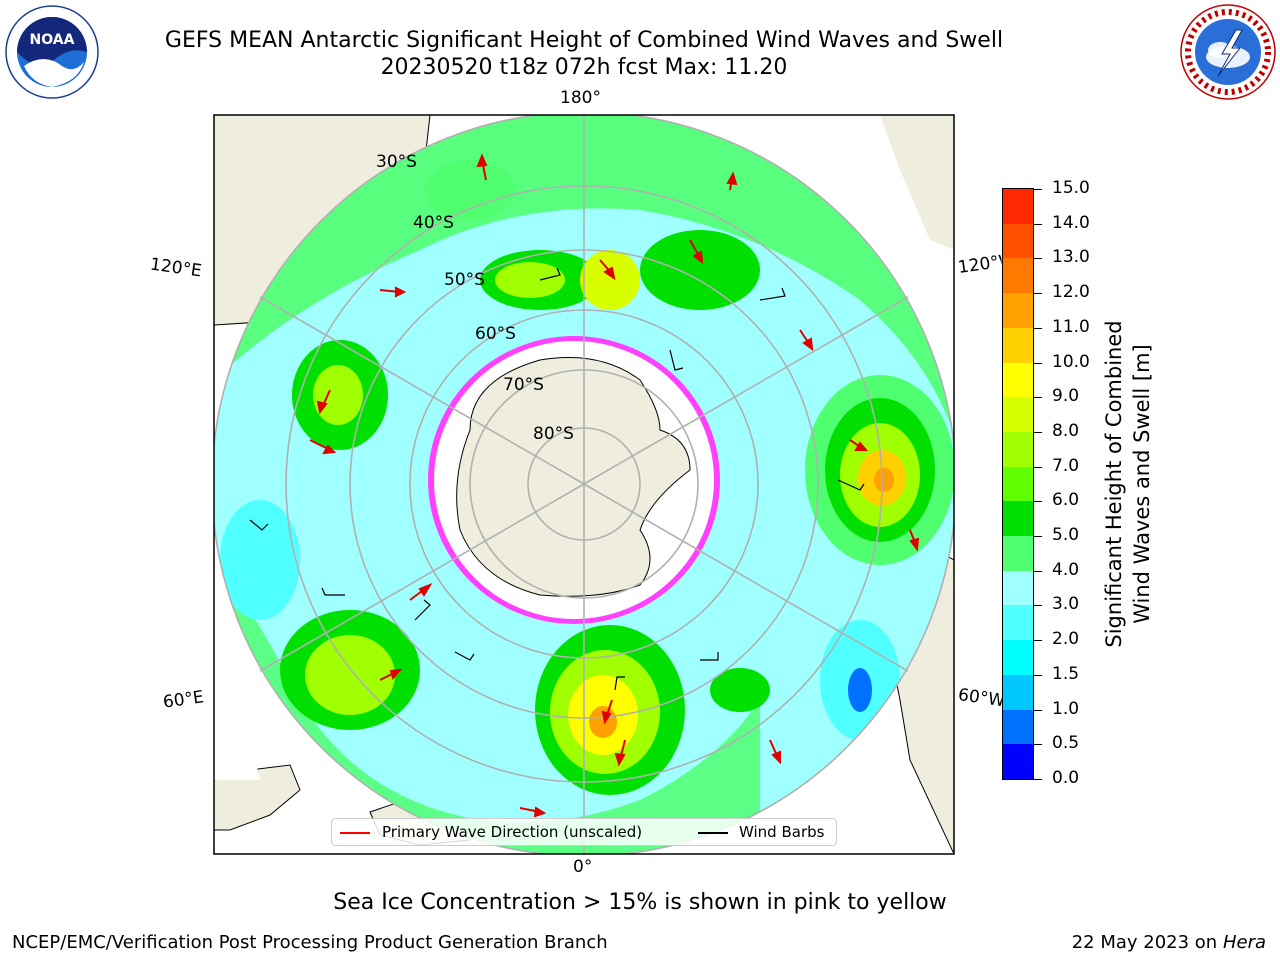 The height and width of the screenshot is (960, 1280). Describe the element at coordinates (523, 385) in the screenshot. I see `lat-label-70s: 70°S` at that location.